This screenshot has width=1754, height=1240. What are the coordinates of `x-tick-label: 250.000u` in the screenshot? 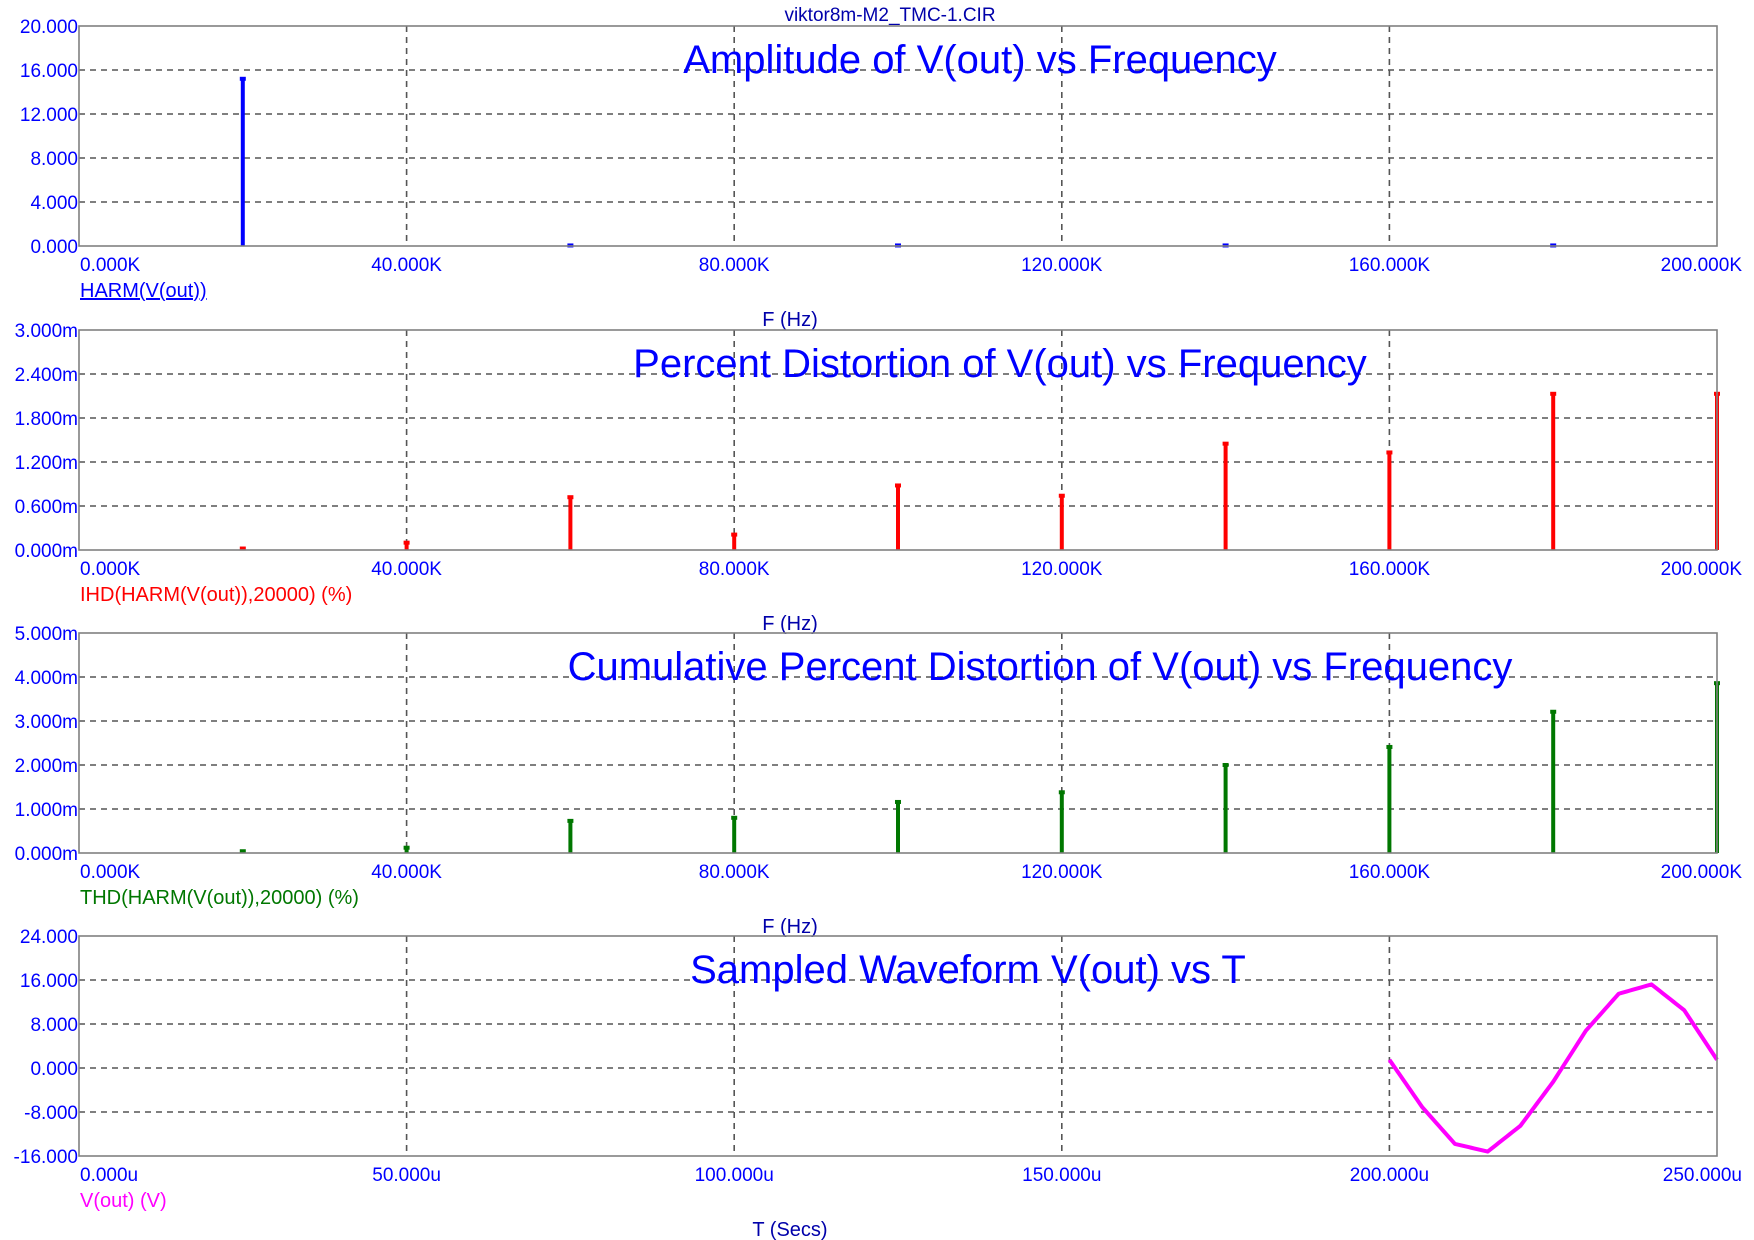 It's located at (1702, 1175).